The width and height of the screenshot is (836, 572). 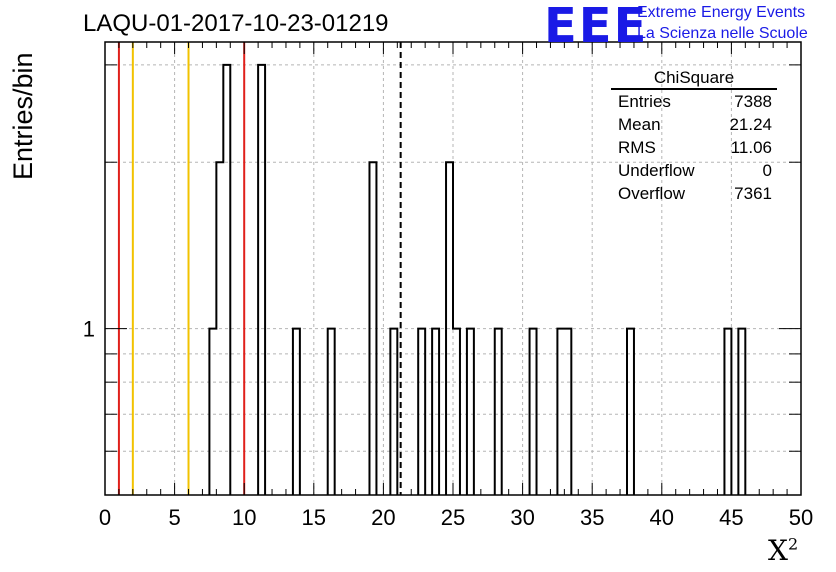 I want to click on chart-title: LAQU-01-2017-10-23-01219, so click(x=236, y=23).